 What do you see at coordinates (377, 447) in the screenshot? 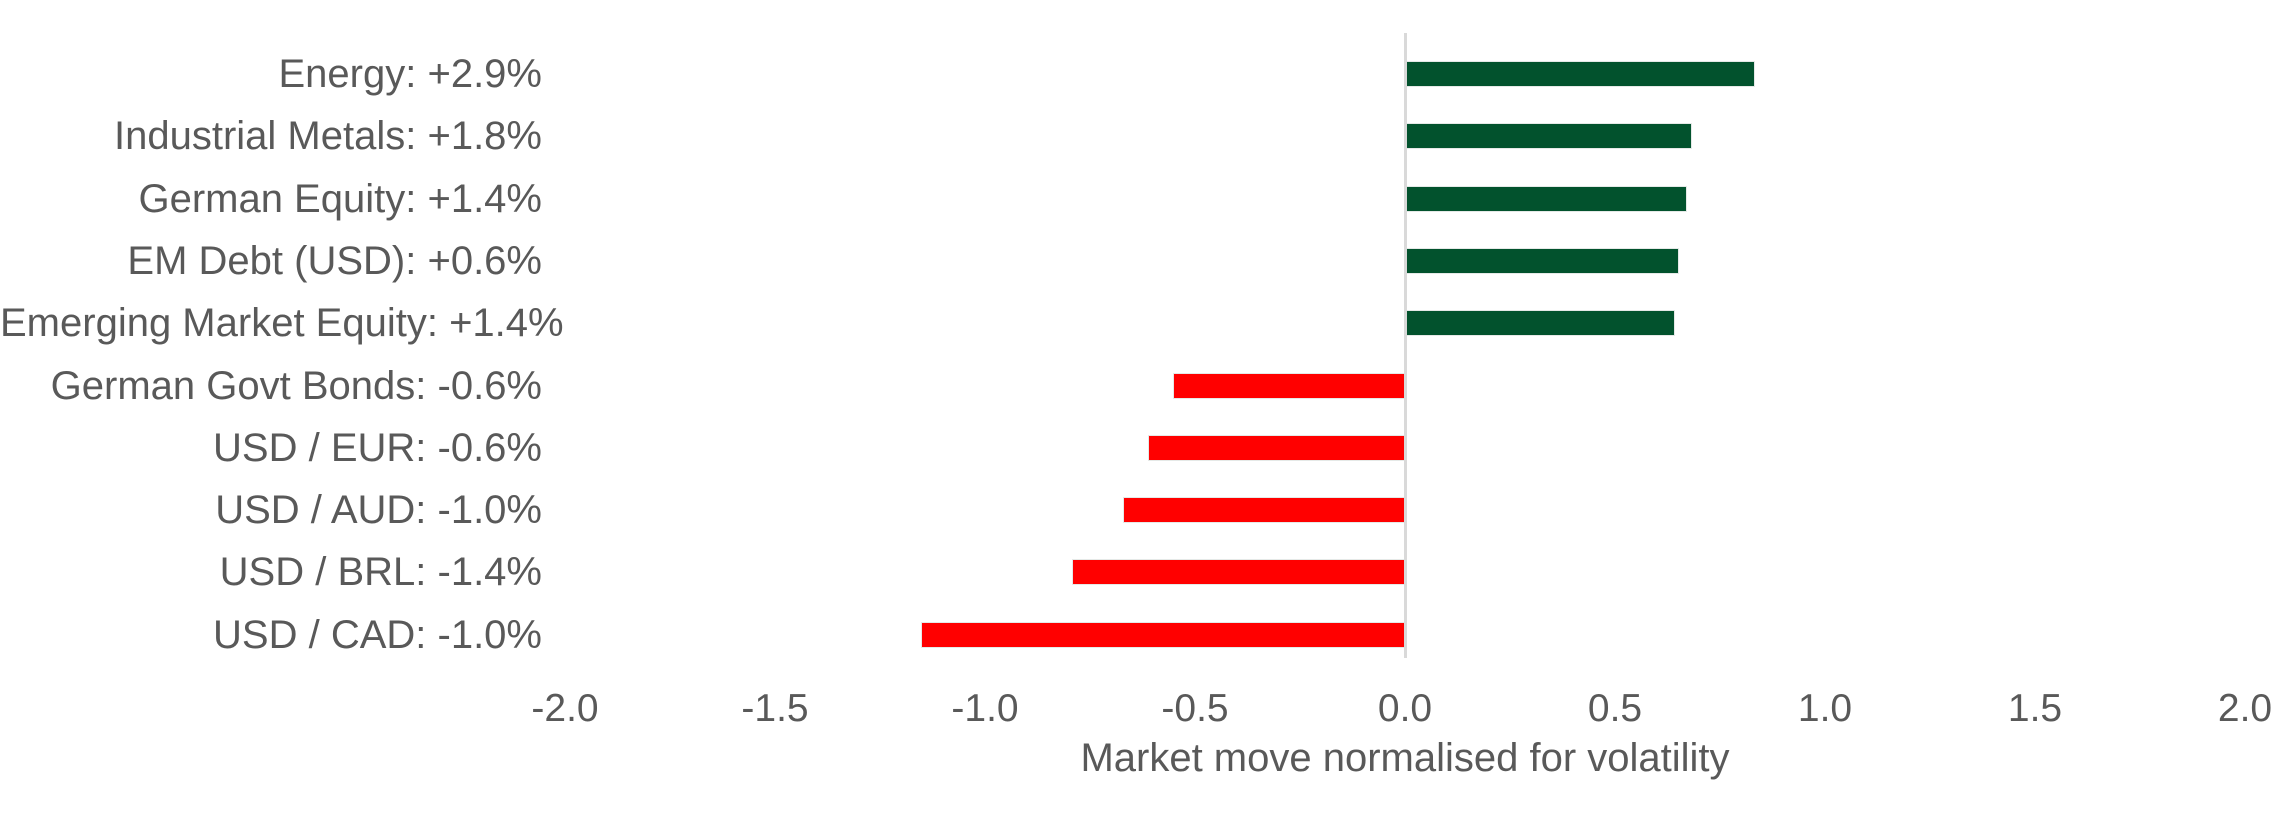
I see `row-label-usd-eur: USD / EUR: -0.6%` at bounding box center [377, 447].